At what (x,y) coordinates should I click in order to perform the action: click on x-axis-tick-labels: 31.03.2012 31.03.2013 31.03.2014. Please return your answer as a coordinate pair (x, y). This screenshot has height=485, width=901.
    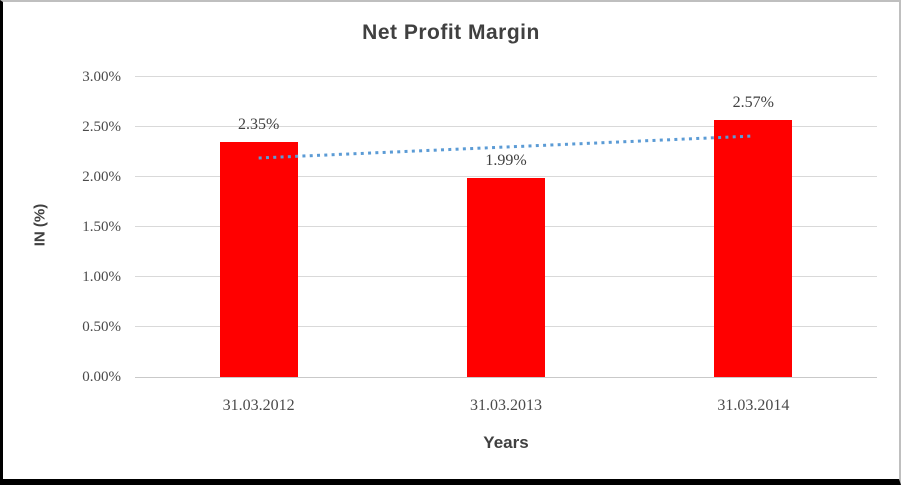
    Looking at the image, I should click on (506, 406).